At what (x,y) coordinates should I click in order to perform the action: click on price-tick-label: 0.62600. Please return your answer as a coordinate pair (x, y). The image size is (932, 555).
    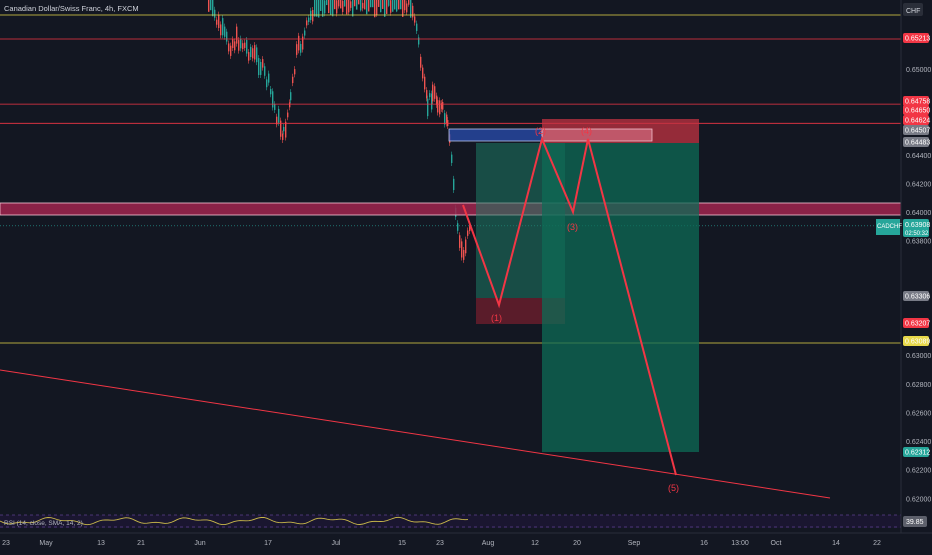
    Looking at the image, I should click on (918, 413).